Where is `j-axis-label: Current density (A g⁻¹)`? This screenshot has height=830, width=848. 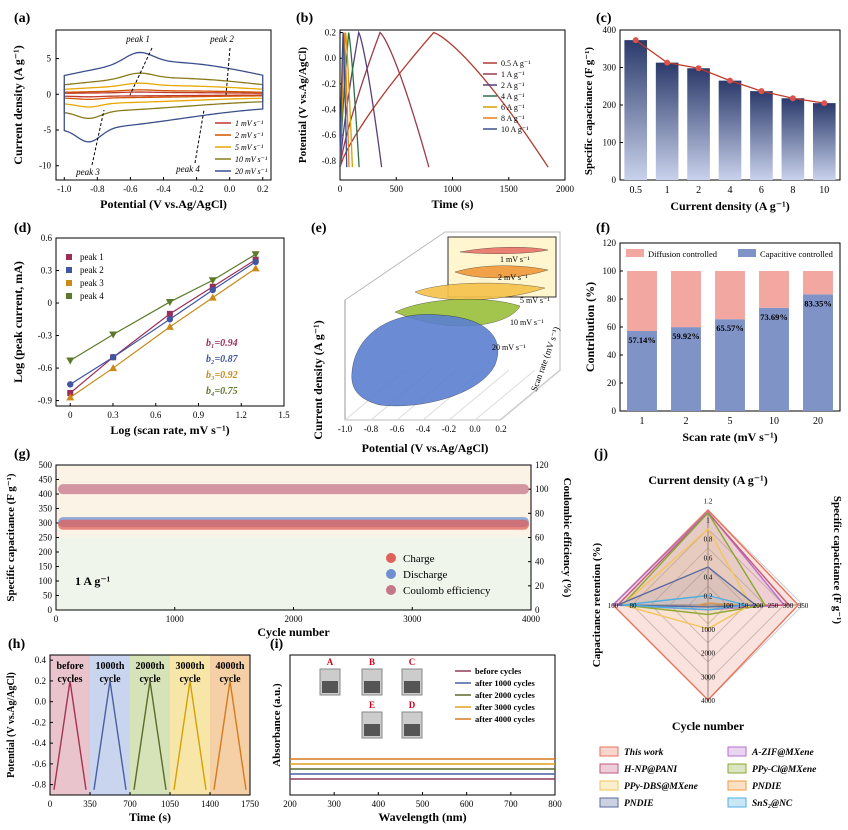
j-axis-label: Current density (A g⁻¹) is located at coordinates (707, 480).